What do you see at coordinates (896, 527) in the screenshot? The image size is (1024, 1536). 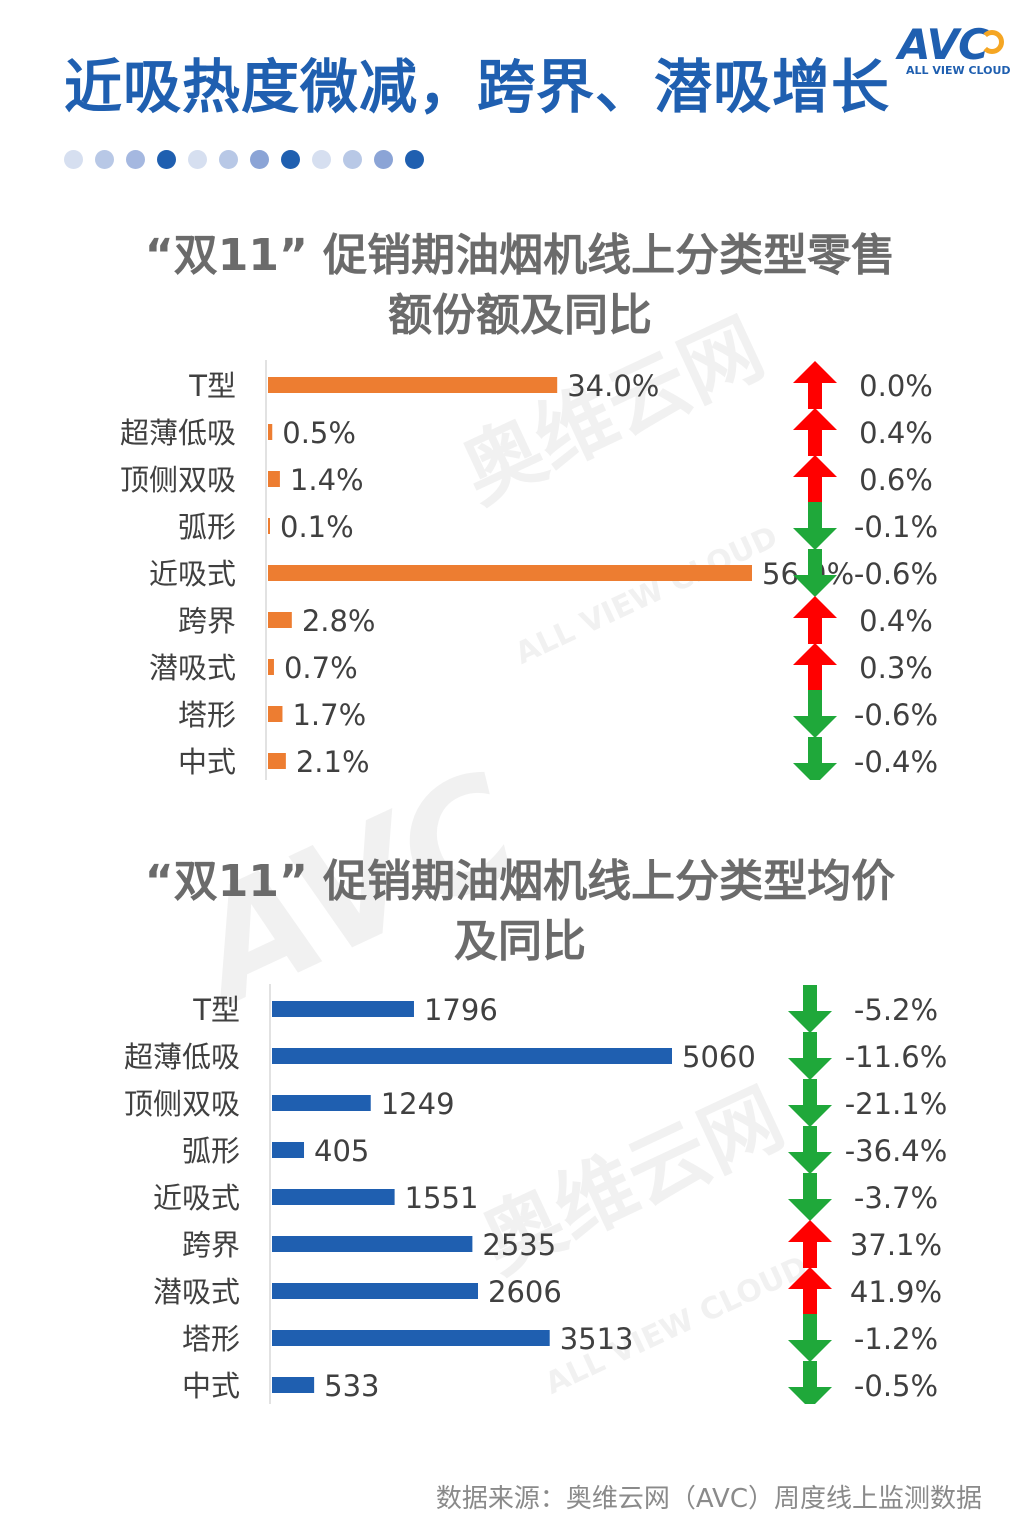 I see `yoy-label: -0.1%` at bounding box center [896, 527].